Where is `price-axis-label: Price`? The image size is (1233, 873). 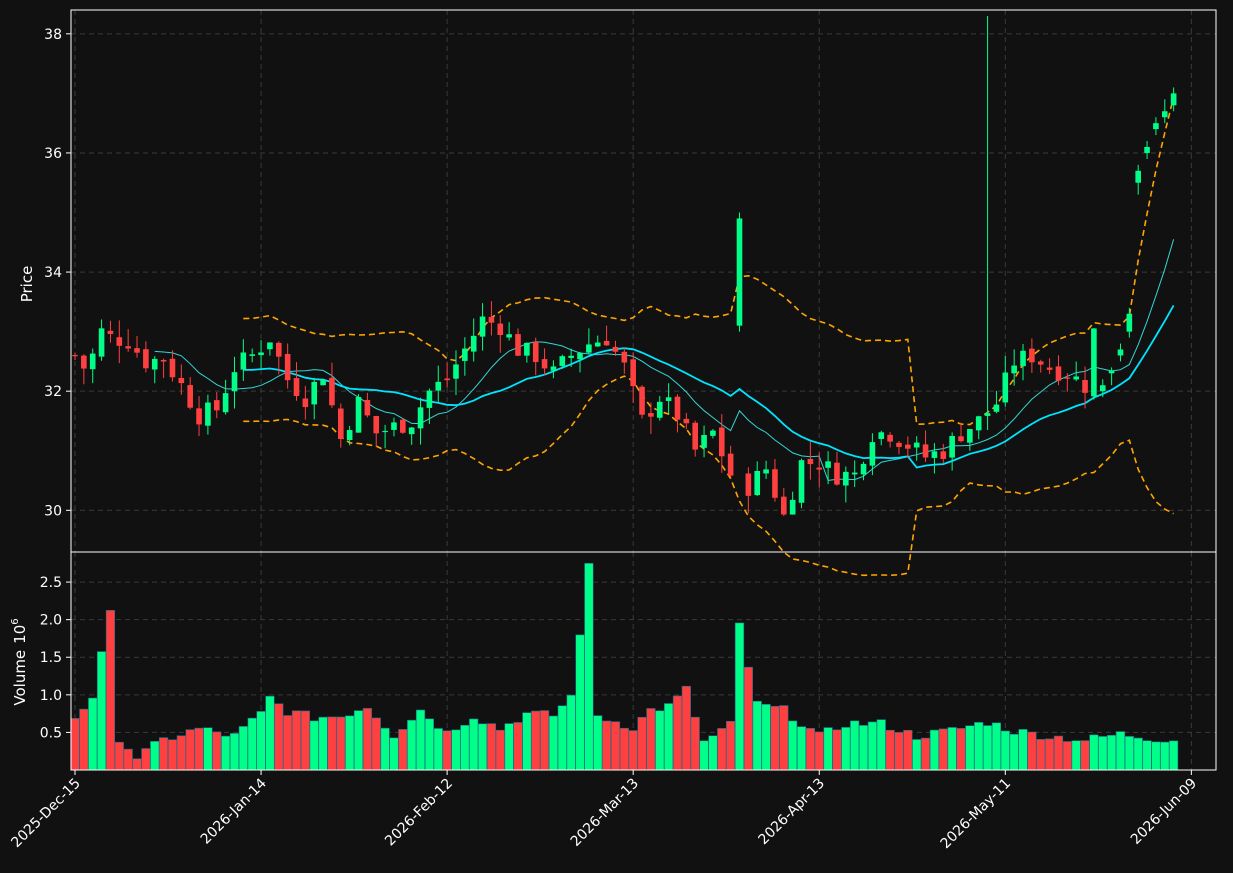
price-axis-label: Price is located at coordinates (27, 284).